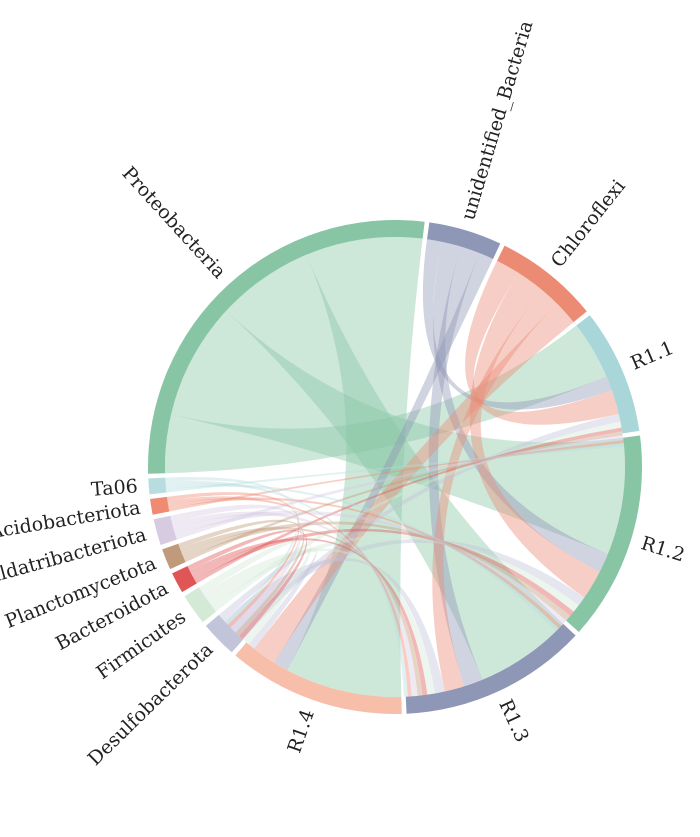 The height and width of the screenshot is (837, 700). I want to click on sector-label: R1.3, so click(513, 721).